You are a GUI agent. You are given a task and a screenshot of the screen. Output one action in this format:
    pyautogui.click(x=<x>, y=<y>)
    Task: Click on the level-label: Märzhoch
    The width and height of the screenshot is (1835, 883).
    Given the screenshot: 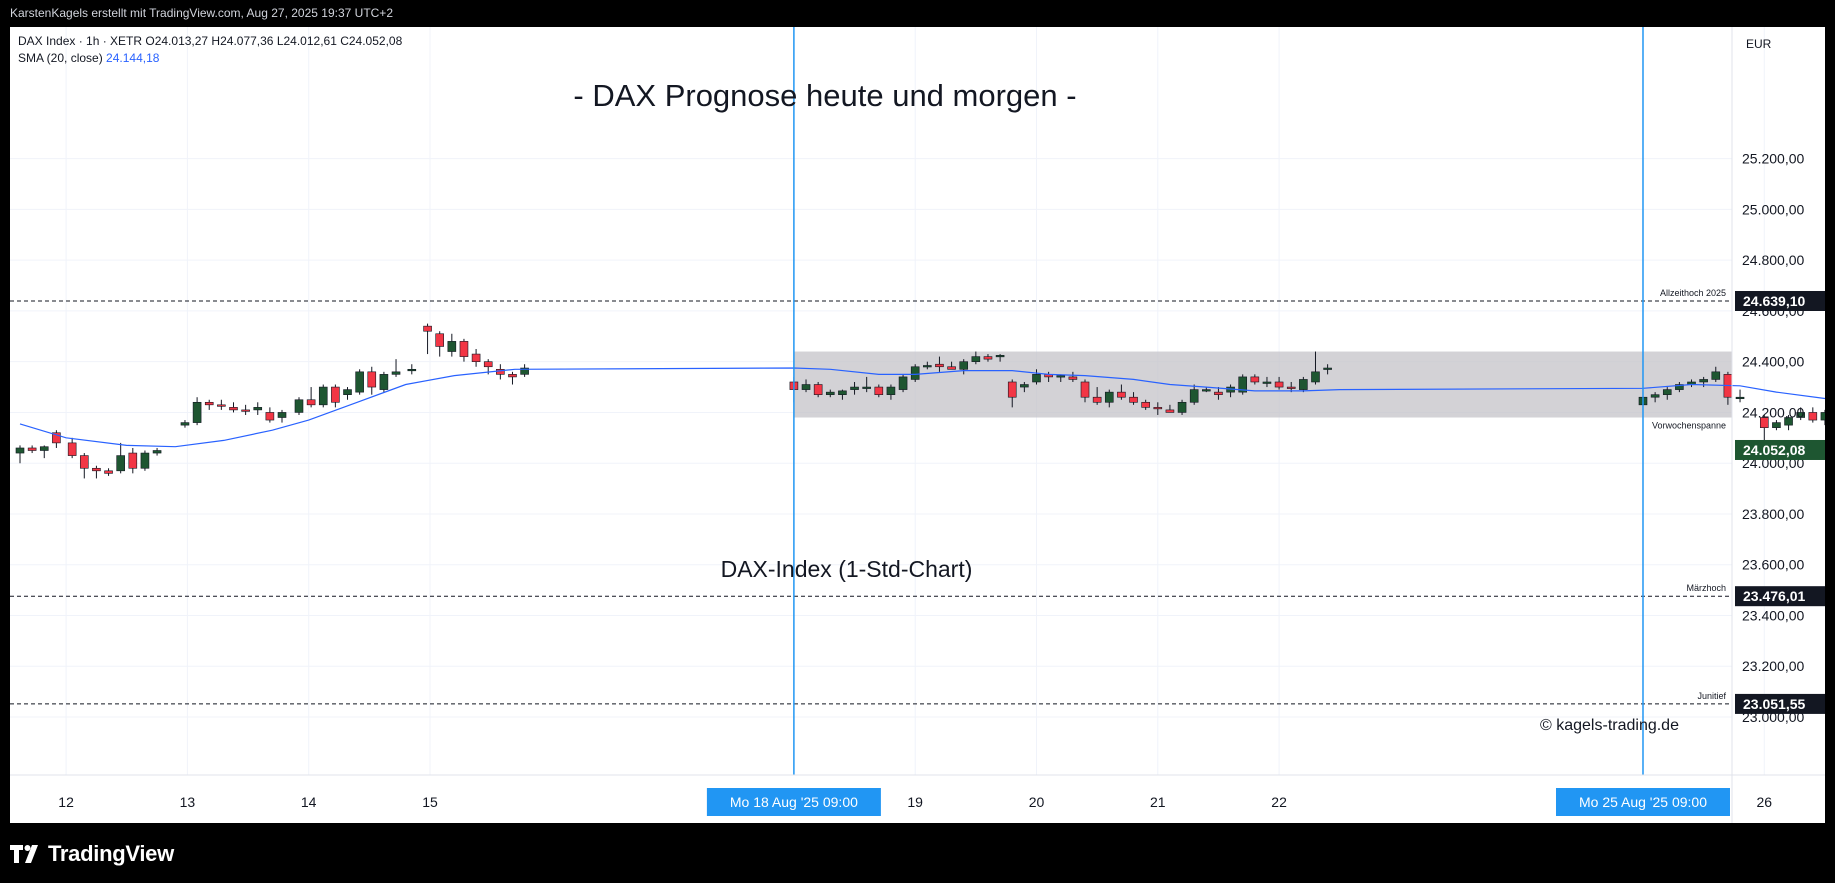 What is the action you would take?
    pyautogui.click(x=1706, y=588)
    